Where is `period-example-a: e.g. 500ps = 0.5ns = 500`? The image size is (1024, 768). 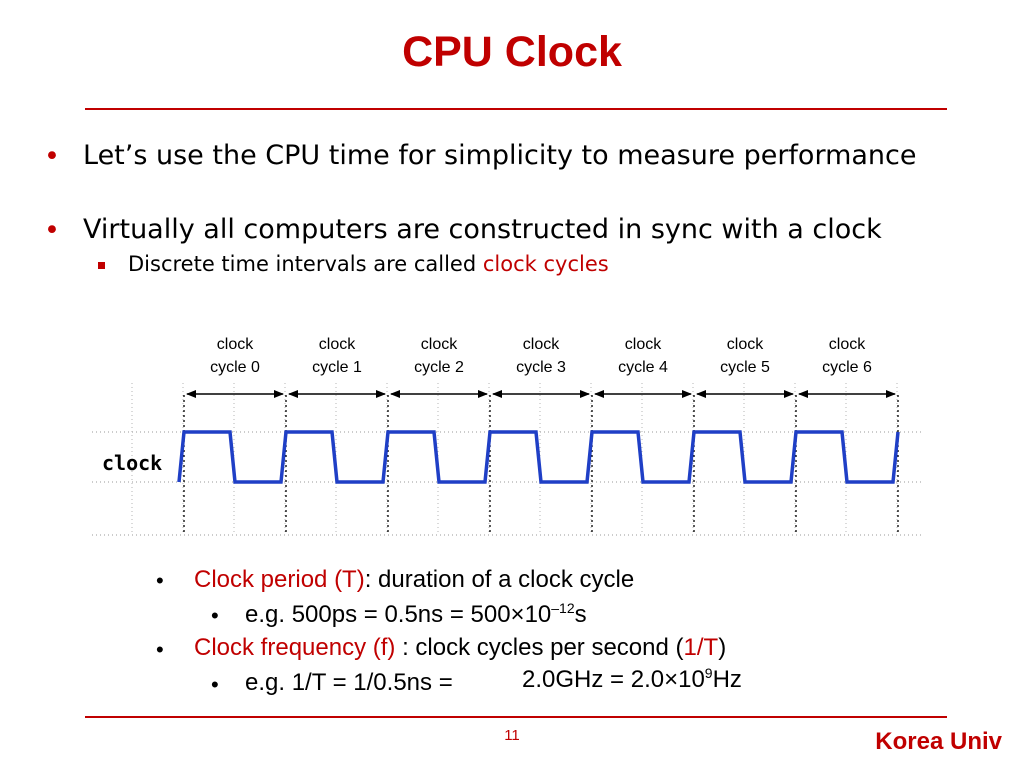
period-example-a: e.g. 500ps = 0.5ns = 500 is located at coordinates (378, 614).